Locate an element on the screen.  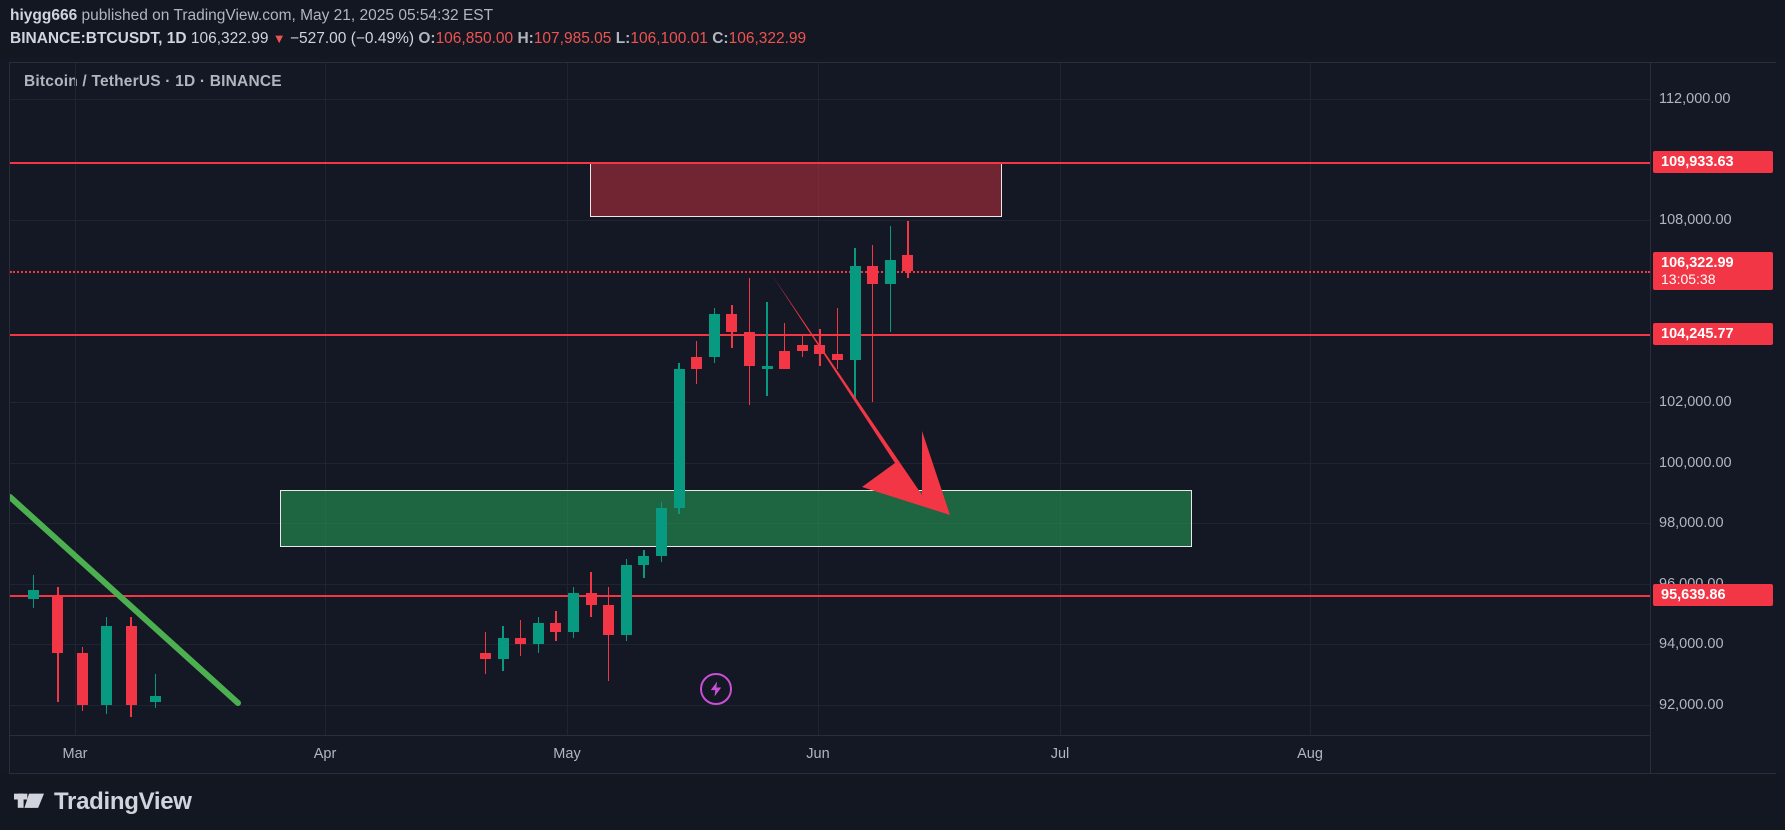
time-axis: Mar Apr May Jun Jul Aug is located at coordinates (830, 754).